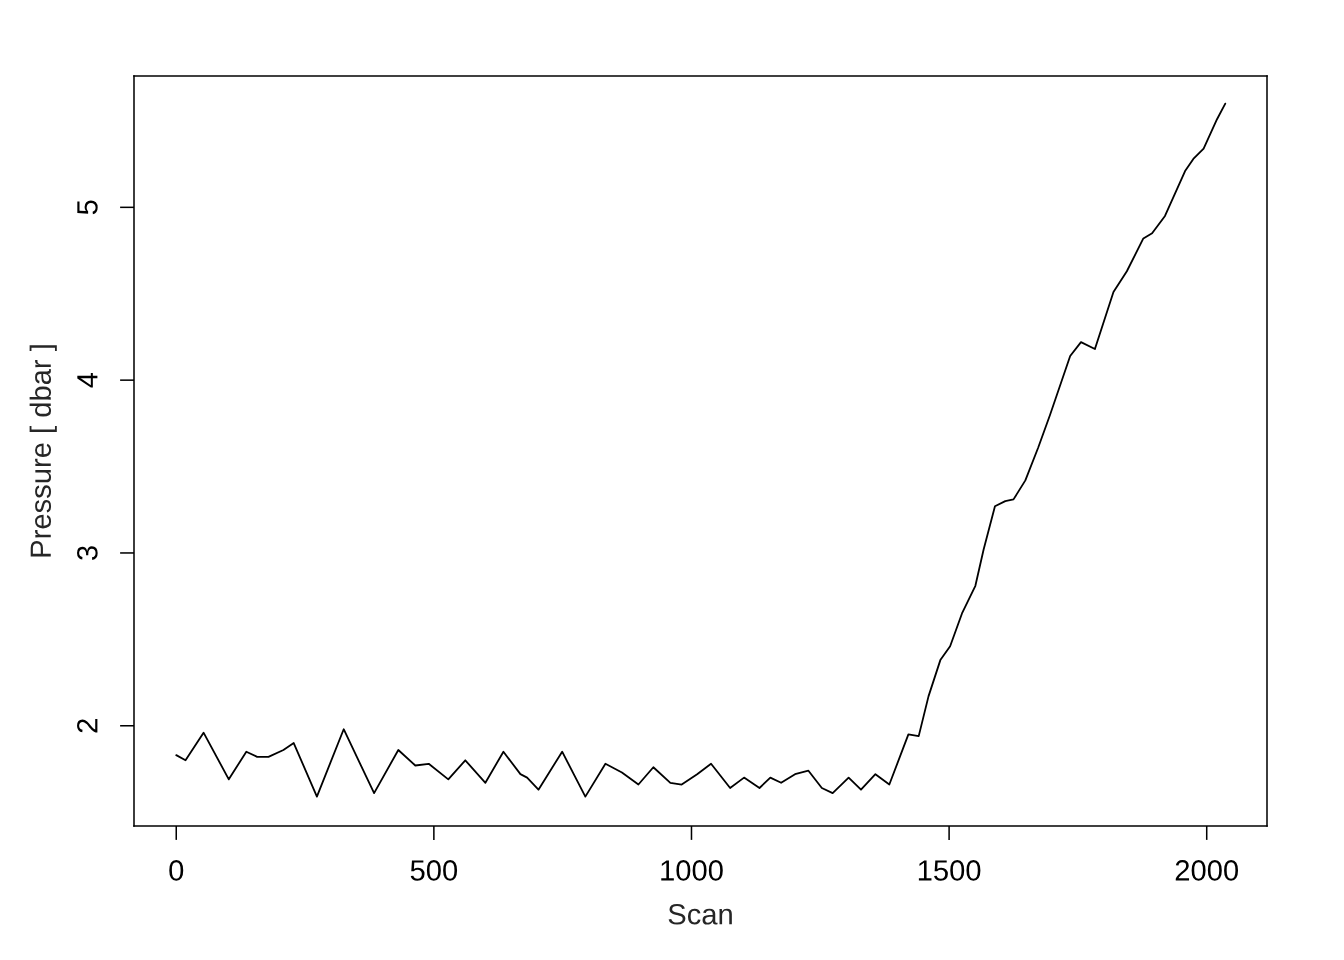 The height and width of the screenshot is (960, 1344). Describe the element at coordinates (949, 870) in the screenshot. I see `x-tick-label: 1500` at that location.